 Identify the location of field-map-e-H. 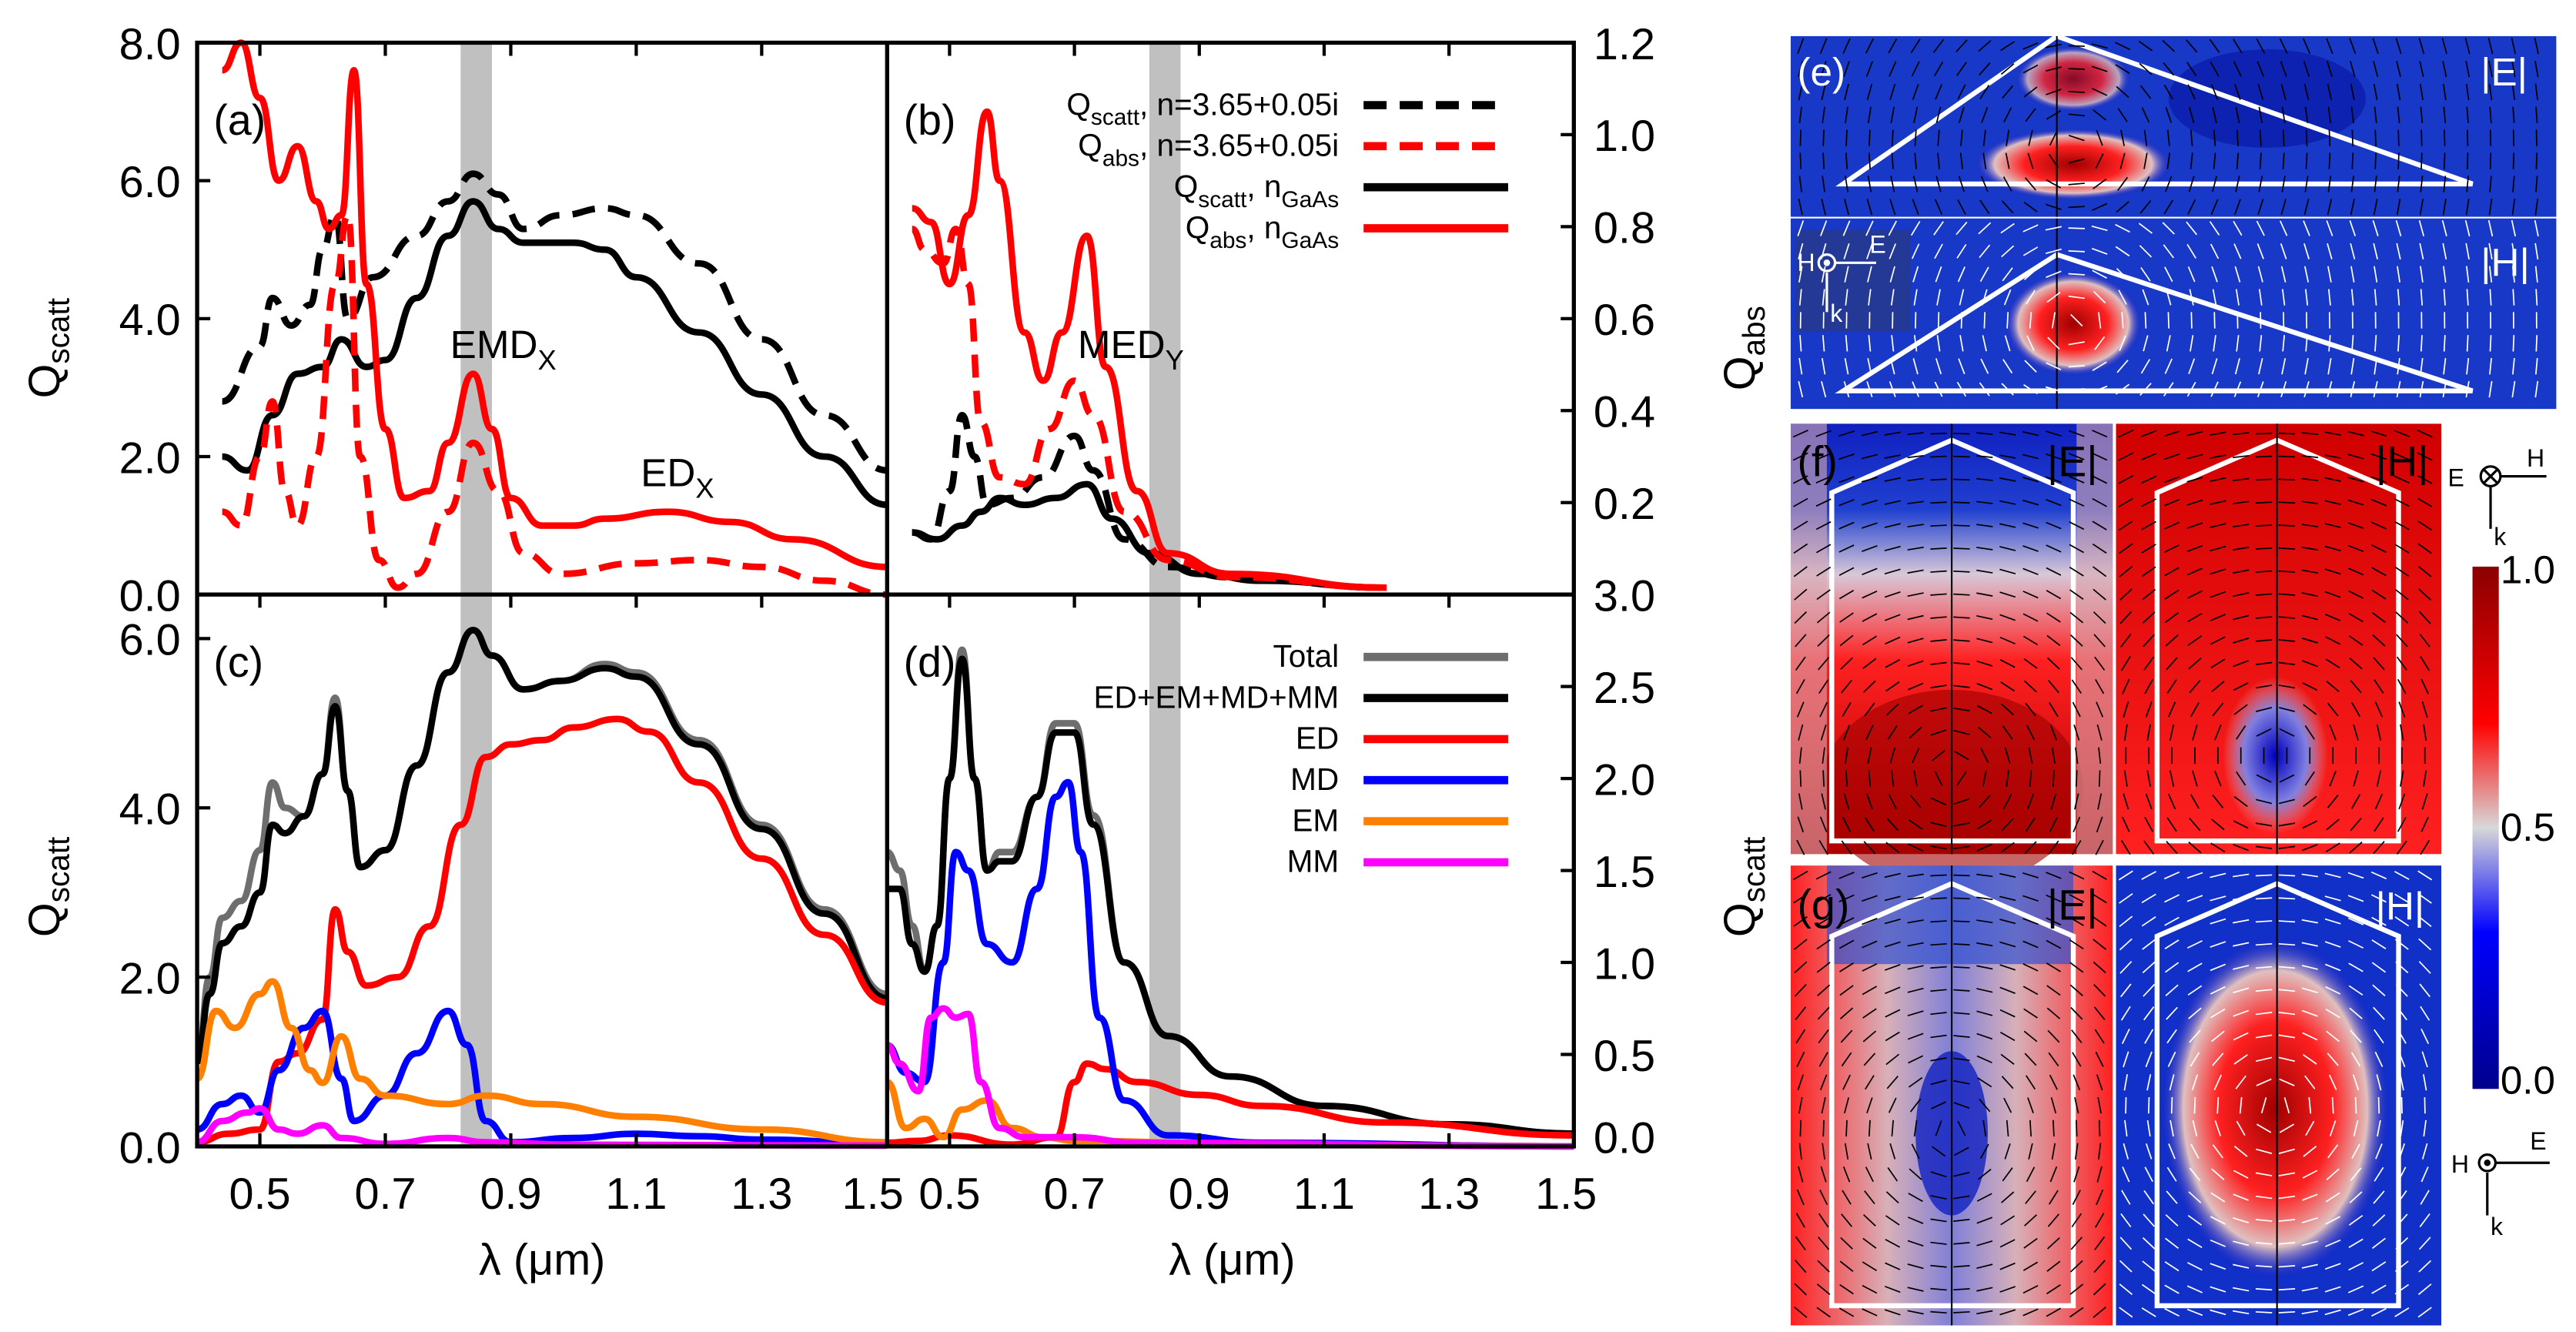
(2174, 314).